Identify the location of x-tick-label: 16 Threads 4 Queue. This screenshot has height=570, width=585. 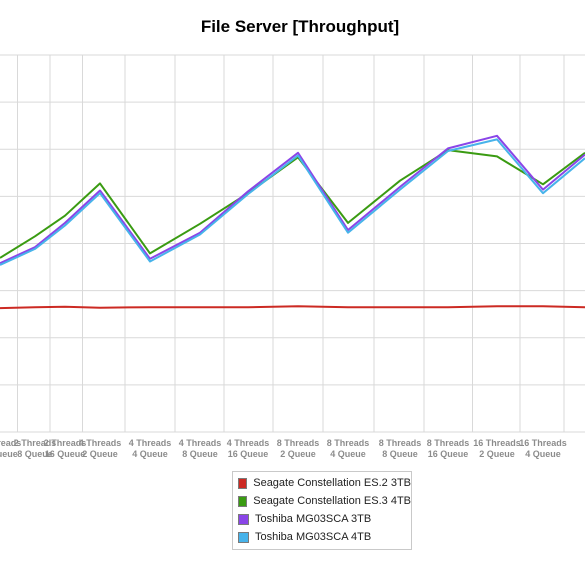
(543, 448).